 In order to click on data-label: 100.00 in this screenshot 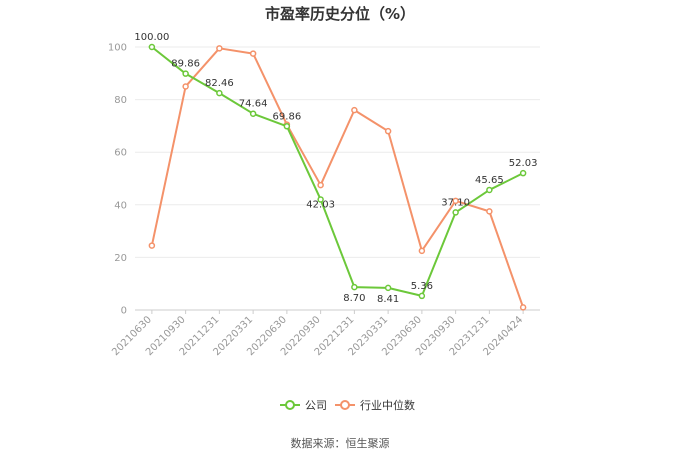, I will do `click(151, 37)`.